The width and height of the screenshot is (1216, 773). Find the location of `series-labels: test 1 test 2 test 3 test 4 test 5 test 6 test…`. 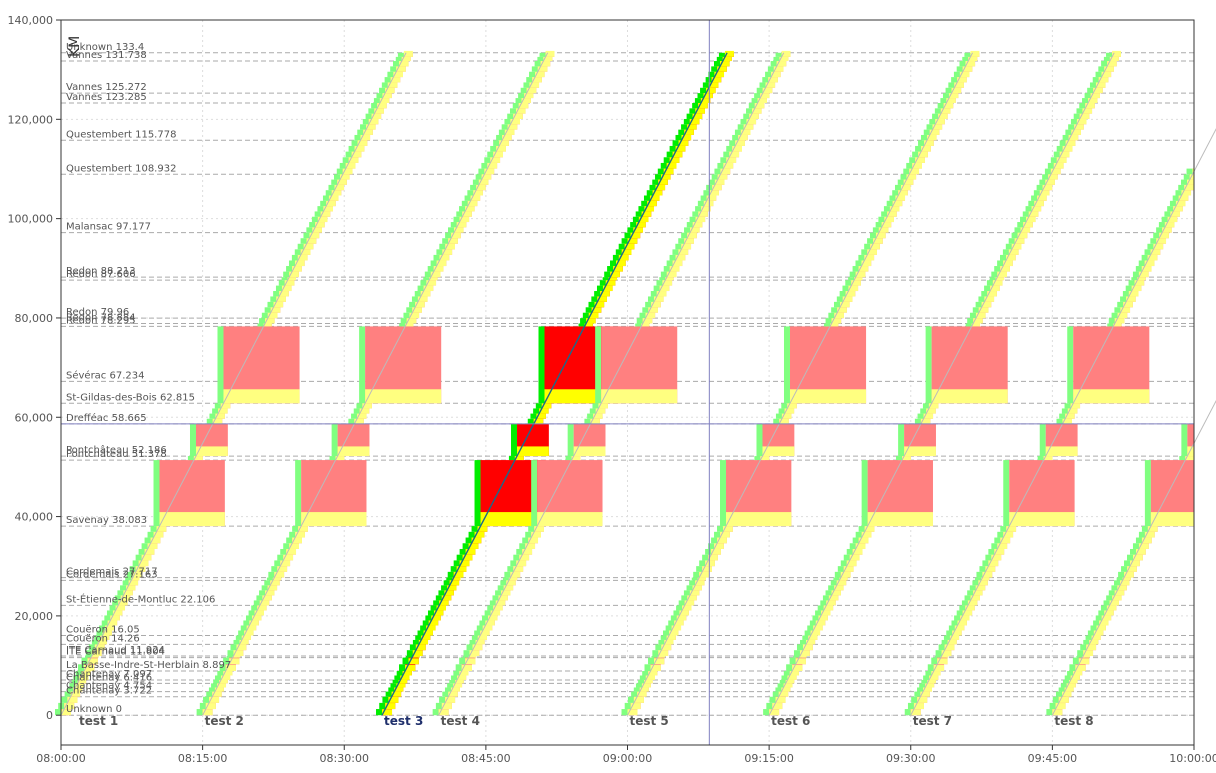

series-labels: test 1 test 2 test 3 test 4 test 5 test 6 test… is located at coordinates (586, 721).